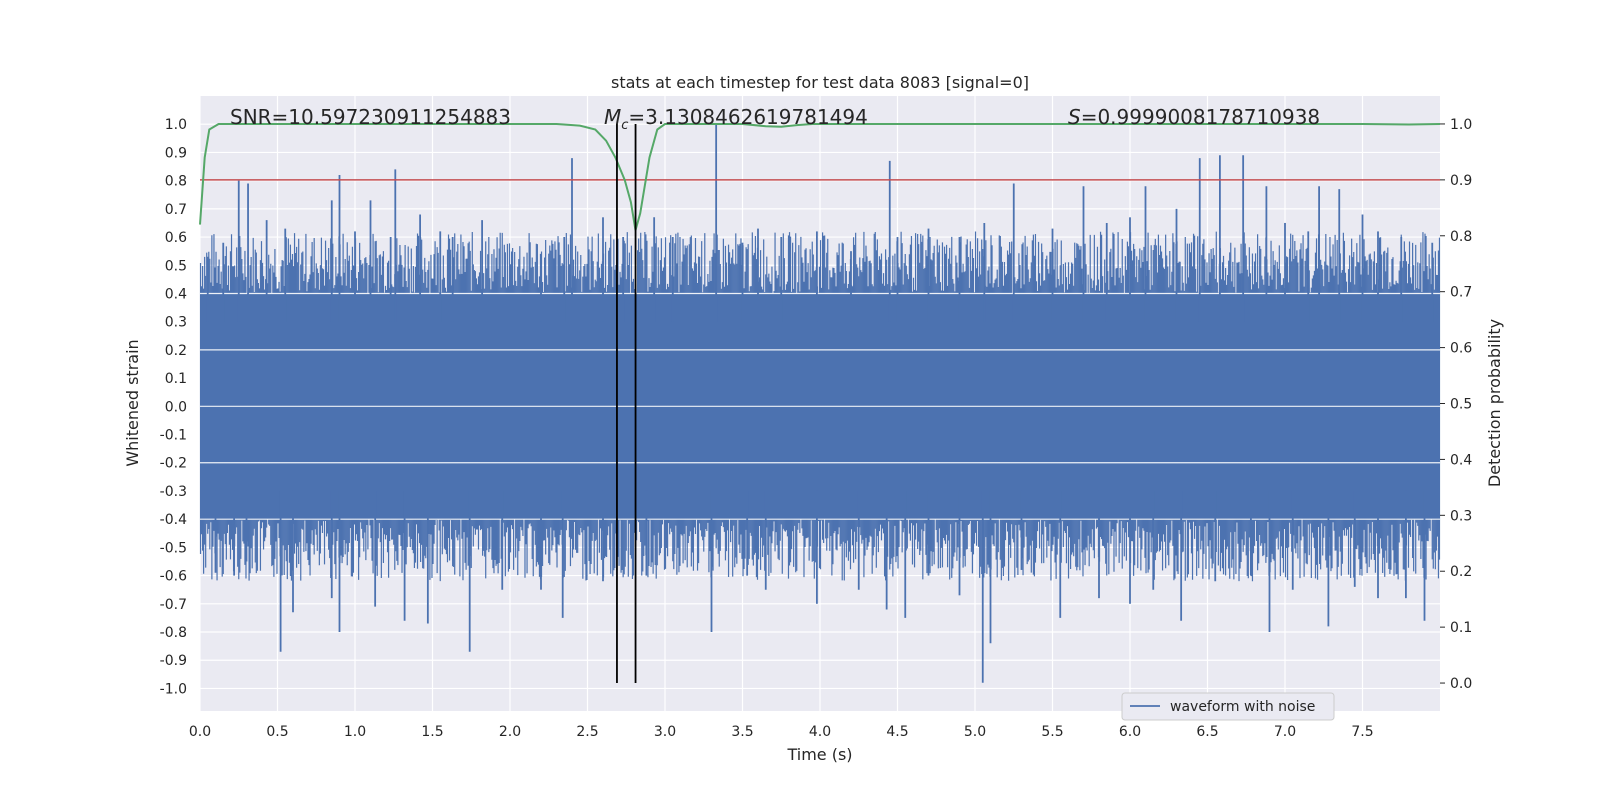 The width and height of the screenshot is (1600, 800). What do you see at coordinates (432, 732) in the screenshot?
I see `x-tick-label-3: 1.5` at bounding box center [432, 732].